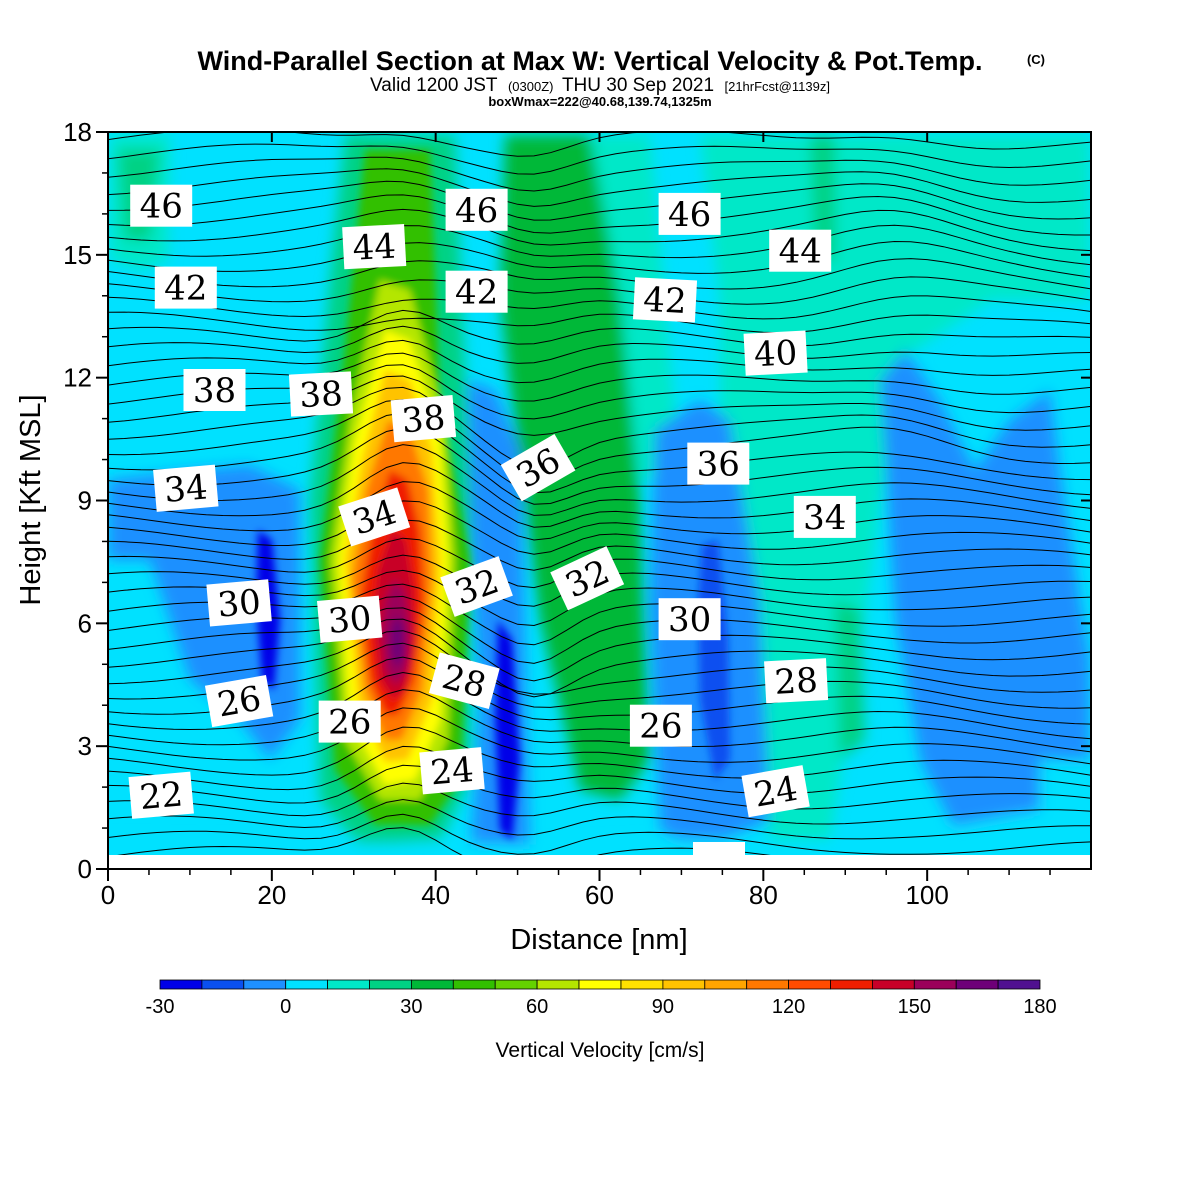  I want to click on green-streak-right, so click(822, 197).